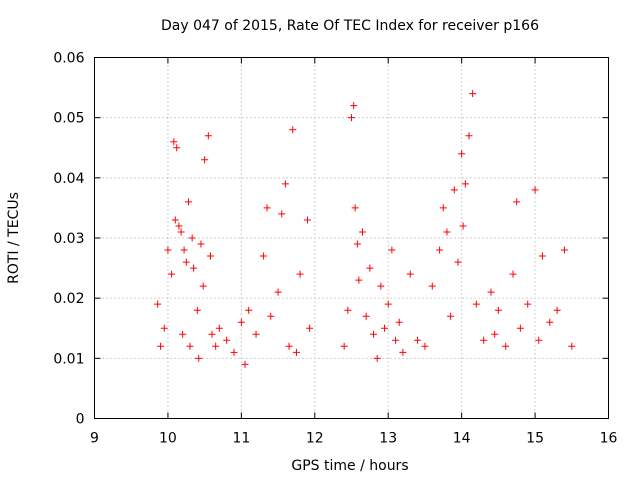 This screenshot has width=640, height=480. Describe the element at coordinates (68, 359) in the screenshot. I see `y-tick-label: 0.01` at that location.